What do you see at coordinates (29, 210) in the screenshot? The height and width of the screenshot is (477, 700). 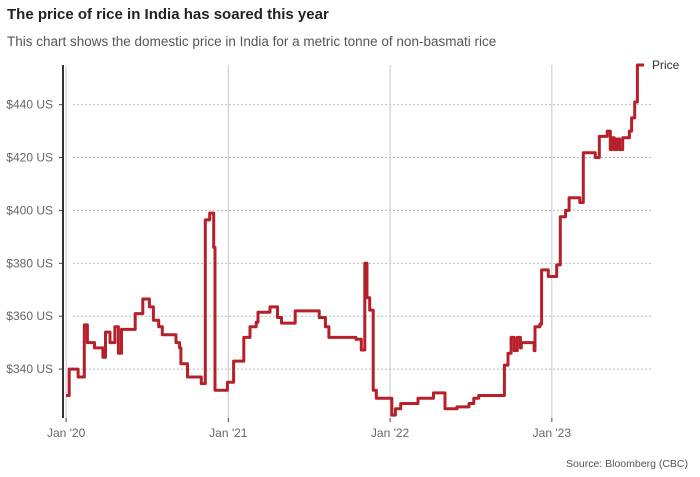 I see `y-tick-label: $400 US` at bounding box center [29, 210].